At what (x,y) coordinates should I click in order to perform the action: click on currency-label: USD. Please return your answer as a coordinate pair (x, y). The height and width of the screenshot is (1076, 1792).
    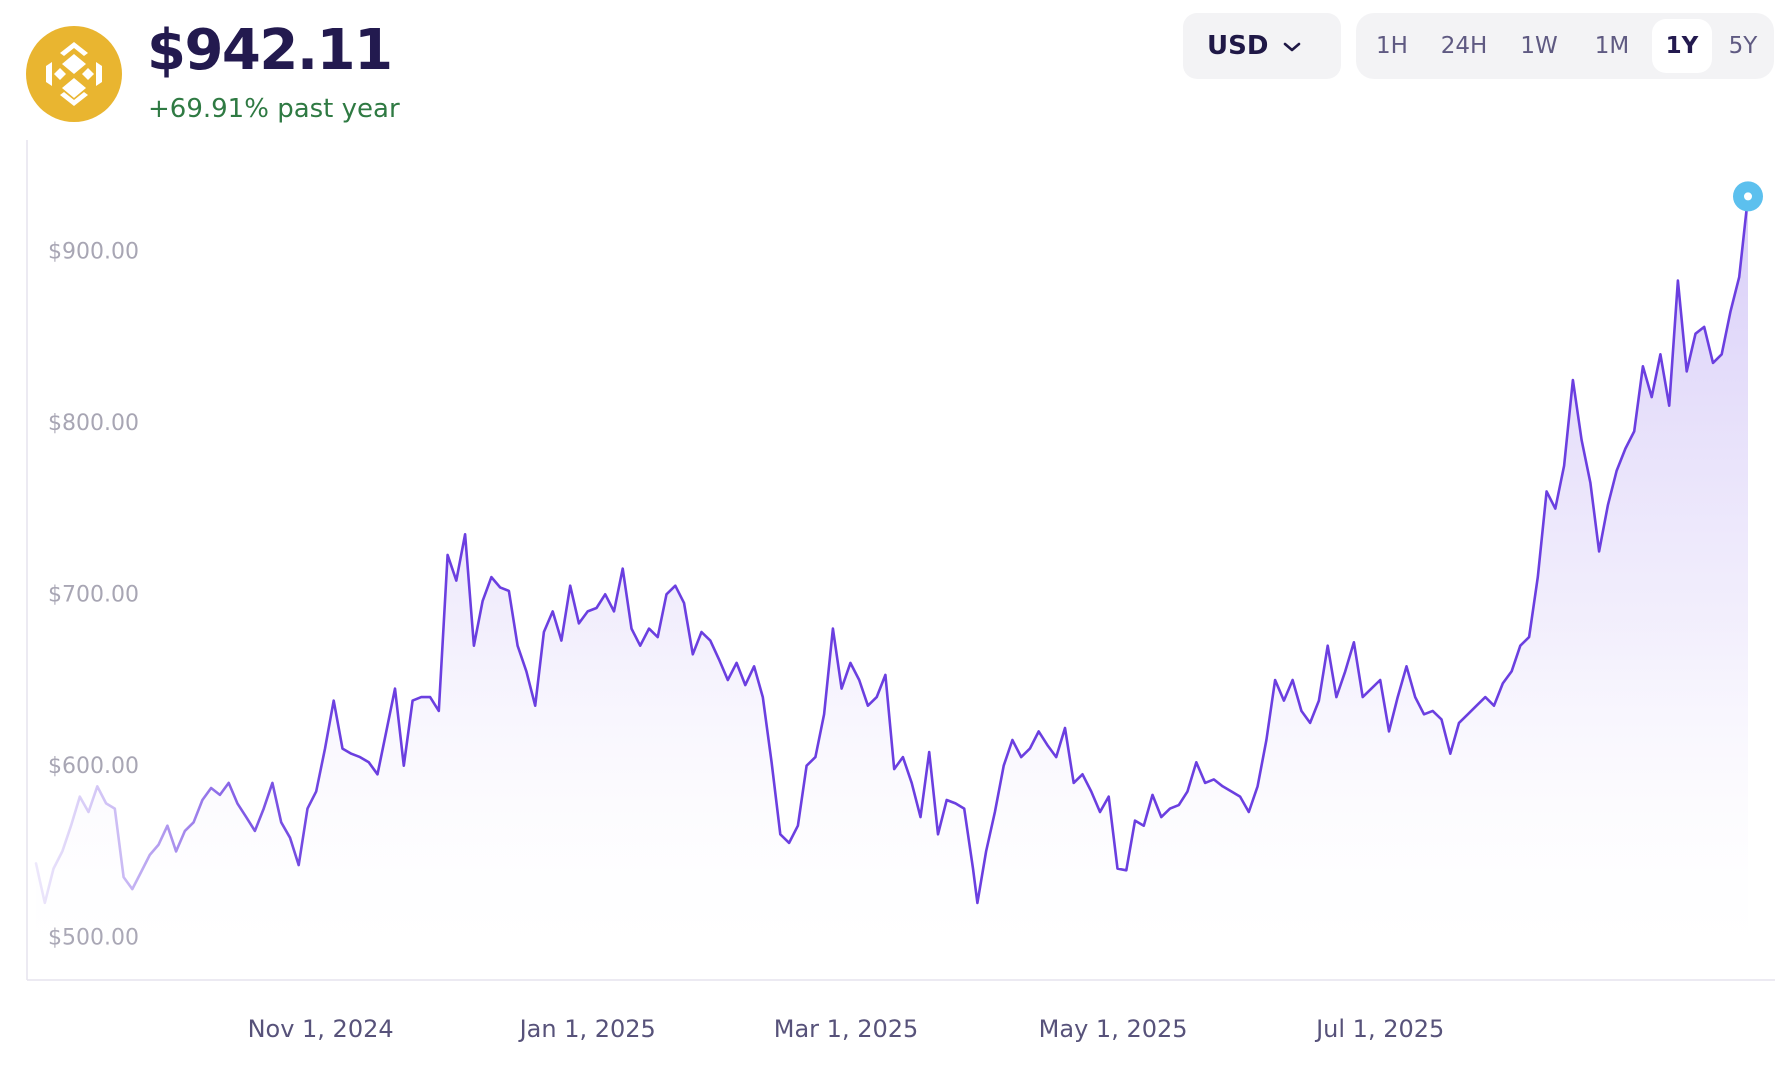
    Looking at the image, I should click on (1238, 46).